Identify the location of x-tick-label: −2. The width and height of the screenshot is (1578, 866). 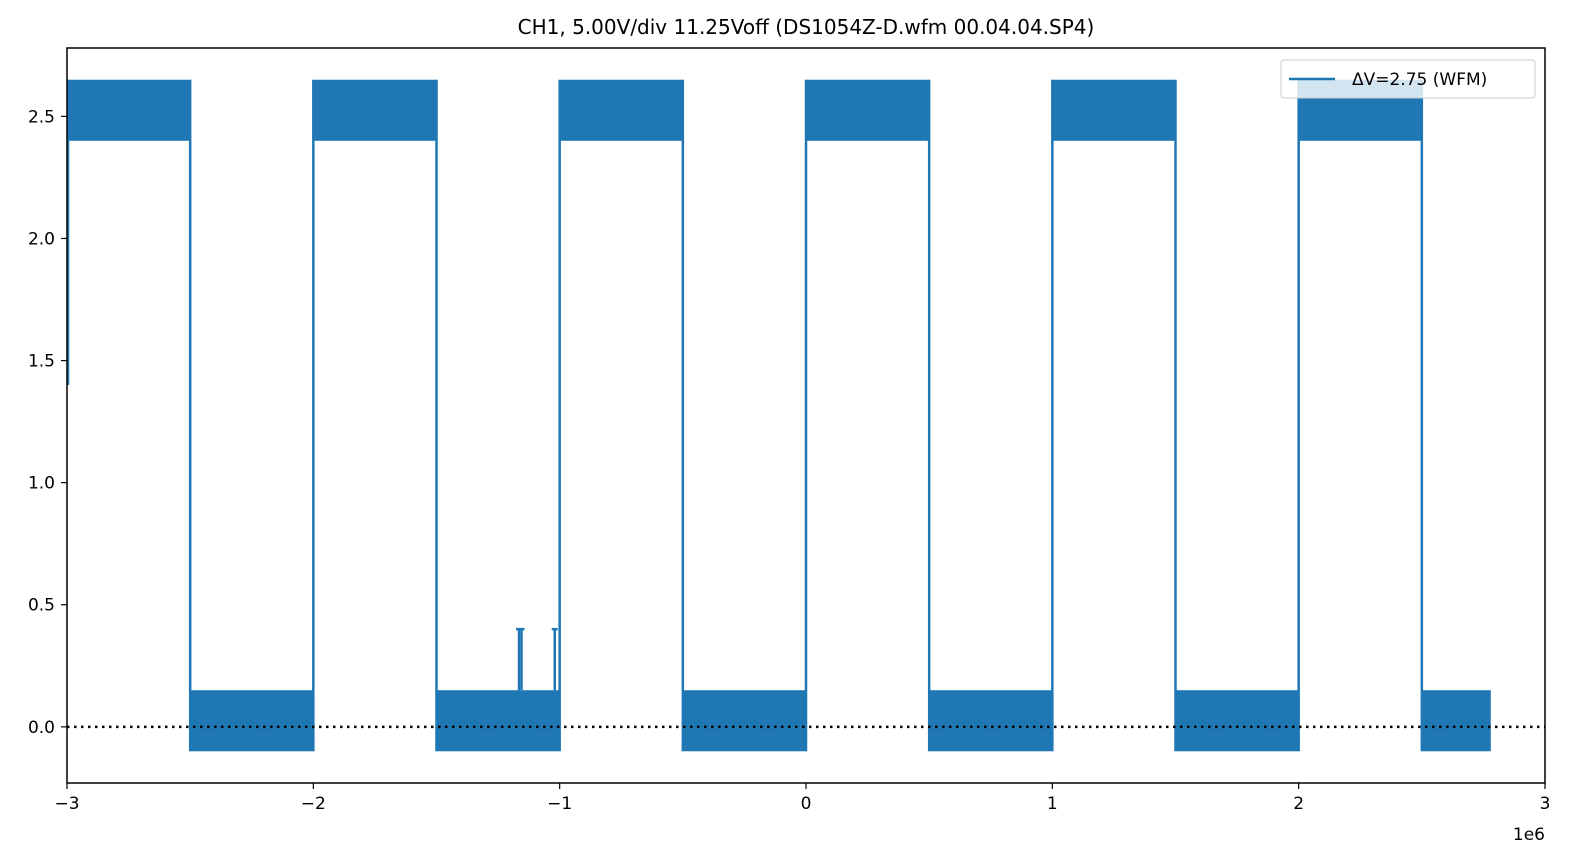
(313, 804).